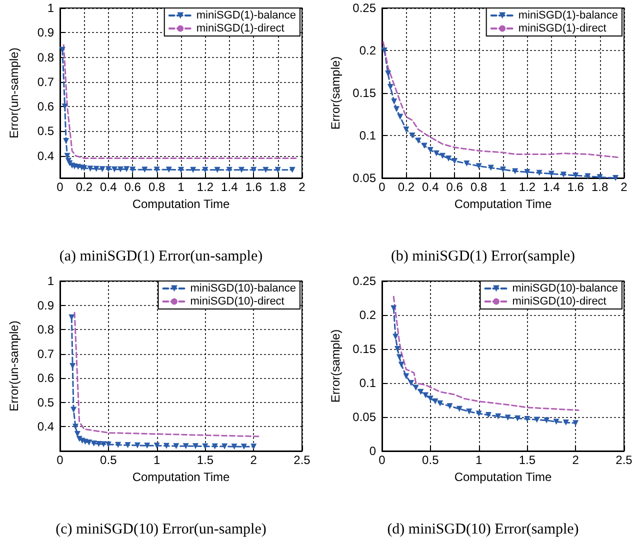  Describe the element at coordinates (45, 57) in the screenshot. I see `y-tick-label: 0.8` at that location.